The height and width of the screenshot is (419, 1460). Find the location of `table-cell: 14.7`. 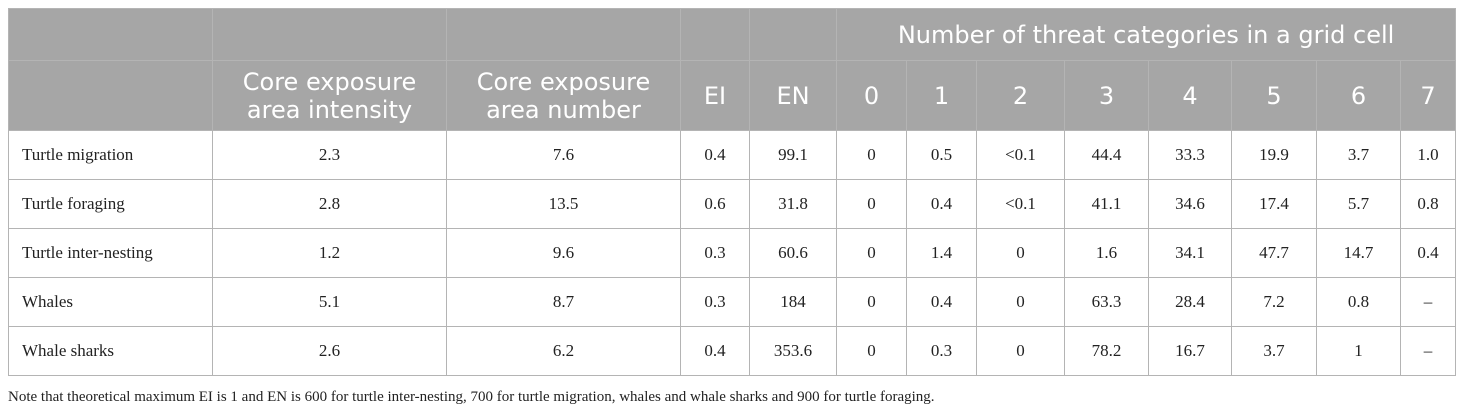

table-cell: 14.7 is located at coordinates (1358, 253).